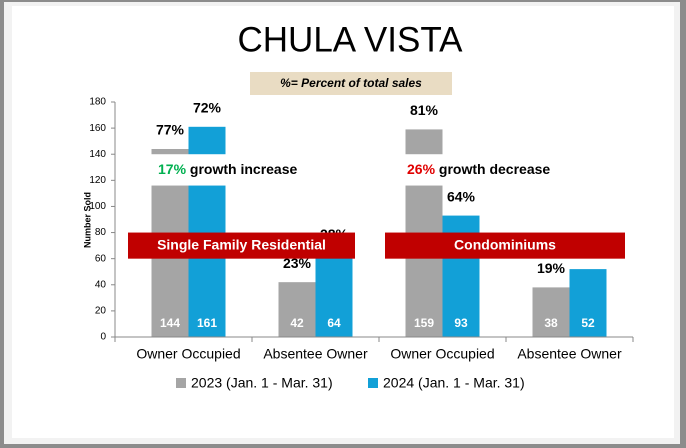  I want to click on percent-label: 23%, so click(297, 263).